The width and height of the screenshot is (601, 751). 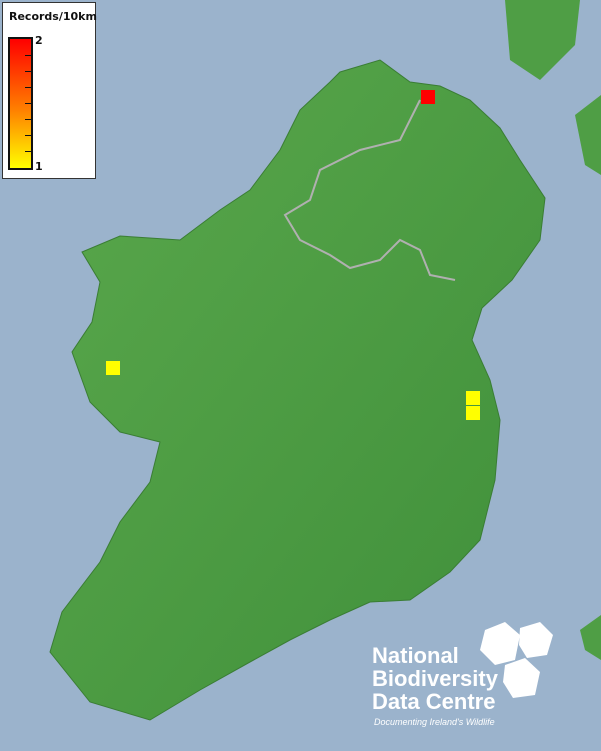 I want to click on border-line, so click(x=369, y=190).